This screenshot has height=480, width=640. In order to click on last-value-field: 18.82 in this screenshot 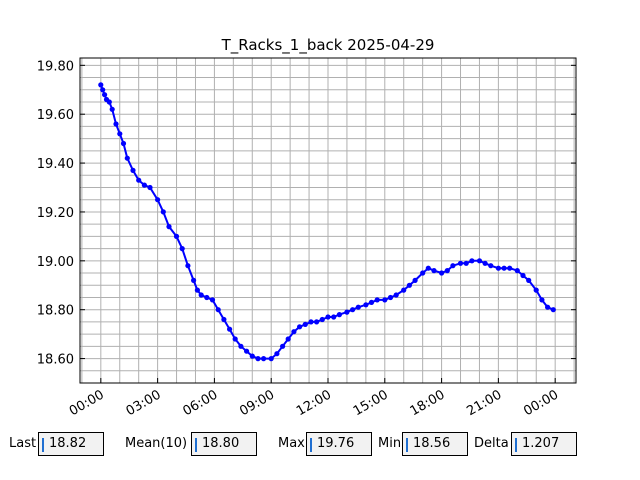, I will do `click(71, 444)`.